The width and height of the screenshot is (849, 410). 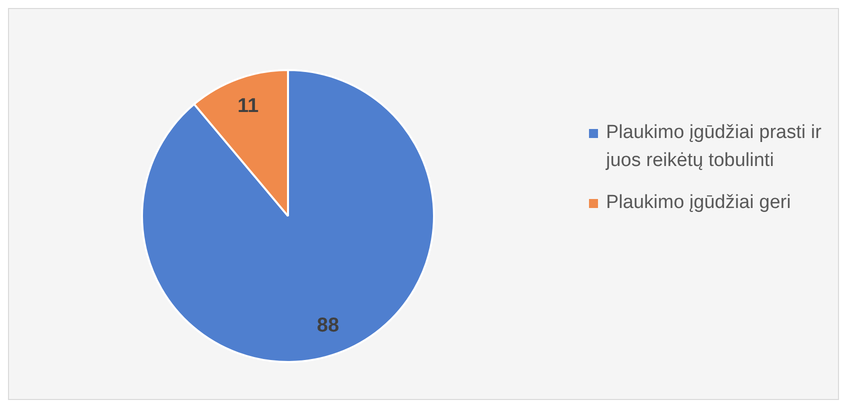 What do you see at coordinates (248, 105) in the screenshot?
I see `data-label: 11` at bounding box center [248, 105].